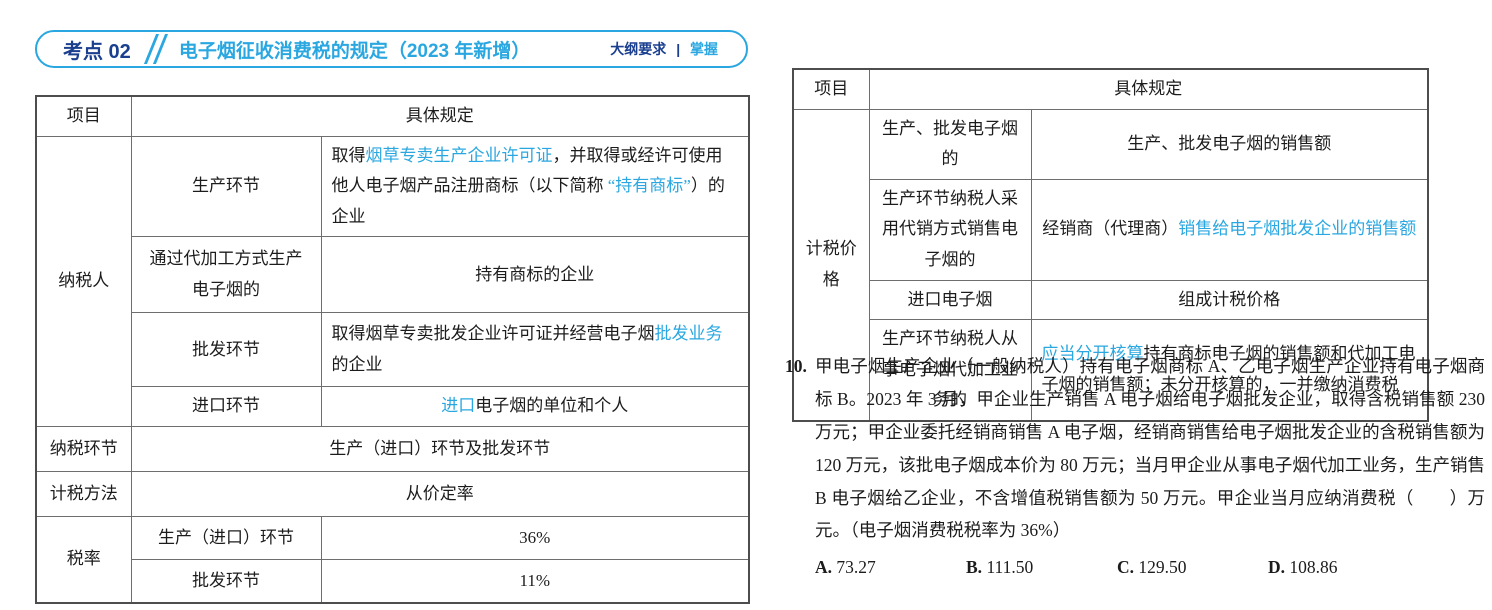 The image size is (1492, 610). I want to click on row-label: 生产、批发电子烟的, so click(950, 144).